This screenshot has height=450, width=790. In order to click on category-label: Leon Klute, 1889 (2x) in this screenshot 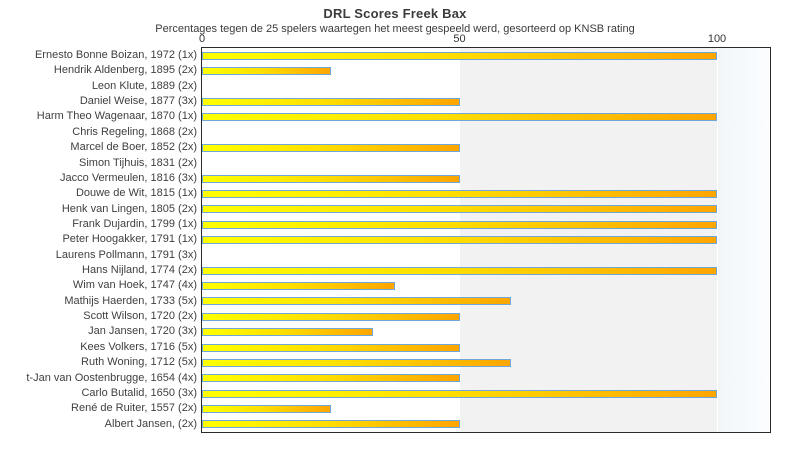, I will do `click(144, 85)`.